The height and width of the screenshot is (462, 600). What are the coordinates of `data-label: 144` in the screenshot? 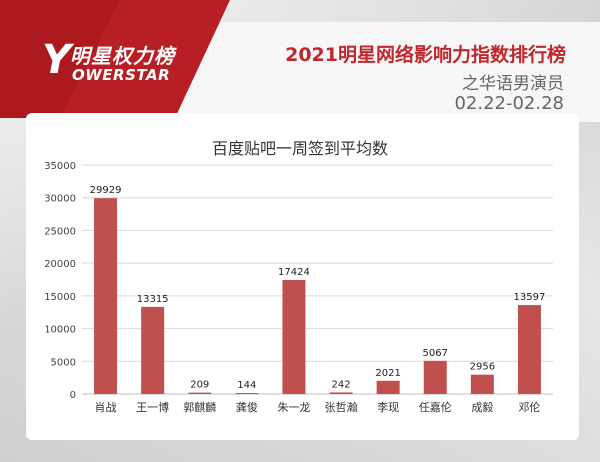 It's located at (246, 385).